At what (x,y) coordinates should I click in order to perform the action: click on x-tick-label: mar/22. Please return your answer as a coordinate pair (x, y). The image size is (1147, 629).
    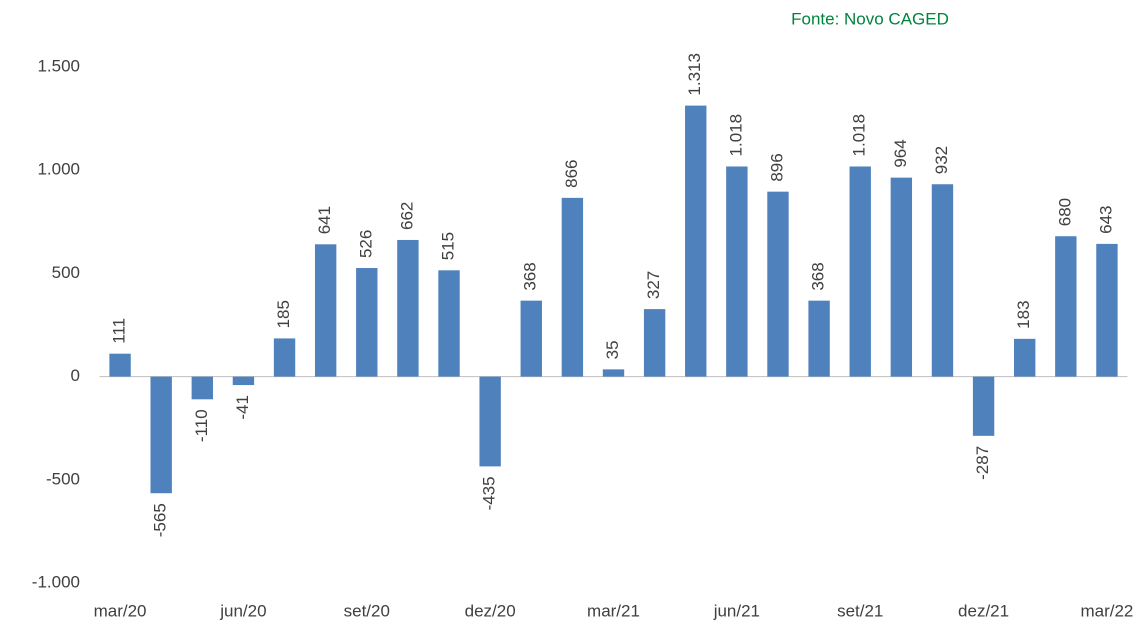
    Looking at the image, I should click on (1106, 610).